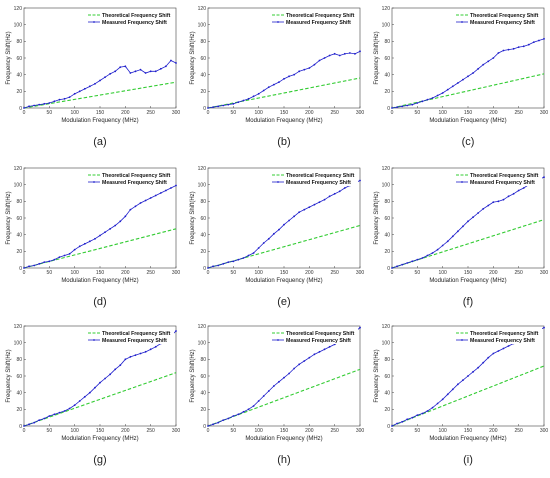 This screenshot has height=478, width=550. Describe the element at coordinates (392, 273) in the screenshot. I see `x-tick-label: 0` at that location.